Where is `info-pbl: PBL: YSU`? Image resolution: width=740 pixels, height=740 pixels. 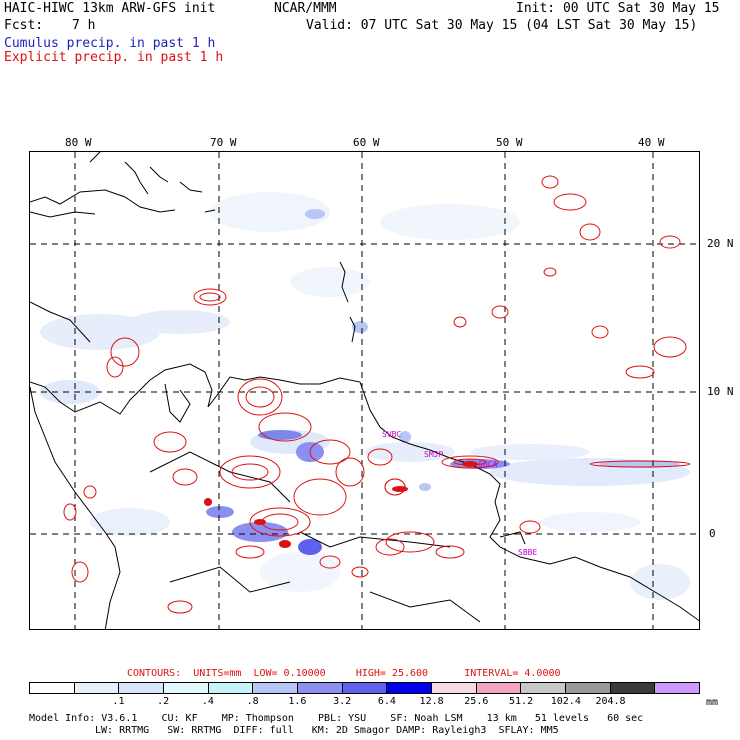
info-pbl: PBL: YSU is located at coordinates (342, 718).